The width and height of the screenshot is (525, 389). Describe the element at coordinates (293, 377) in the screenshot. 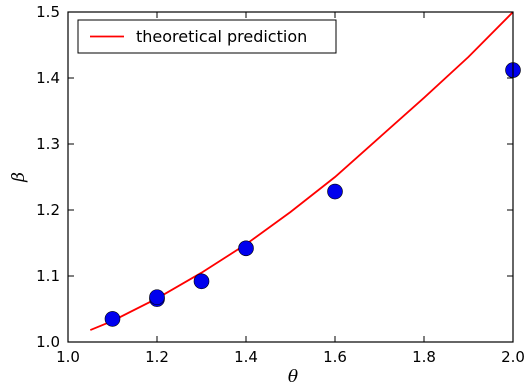

I see `x-axis-label: θ` at that location.